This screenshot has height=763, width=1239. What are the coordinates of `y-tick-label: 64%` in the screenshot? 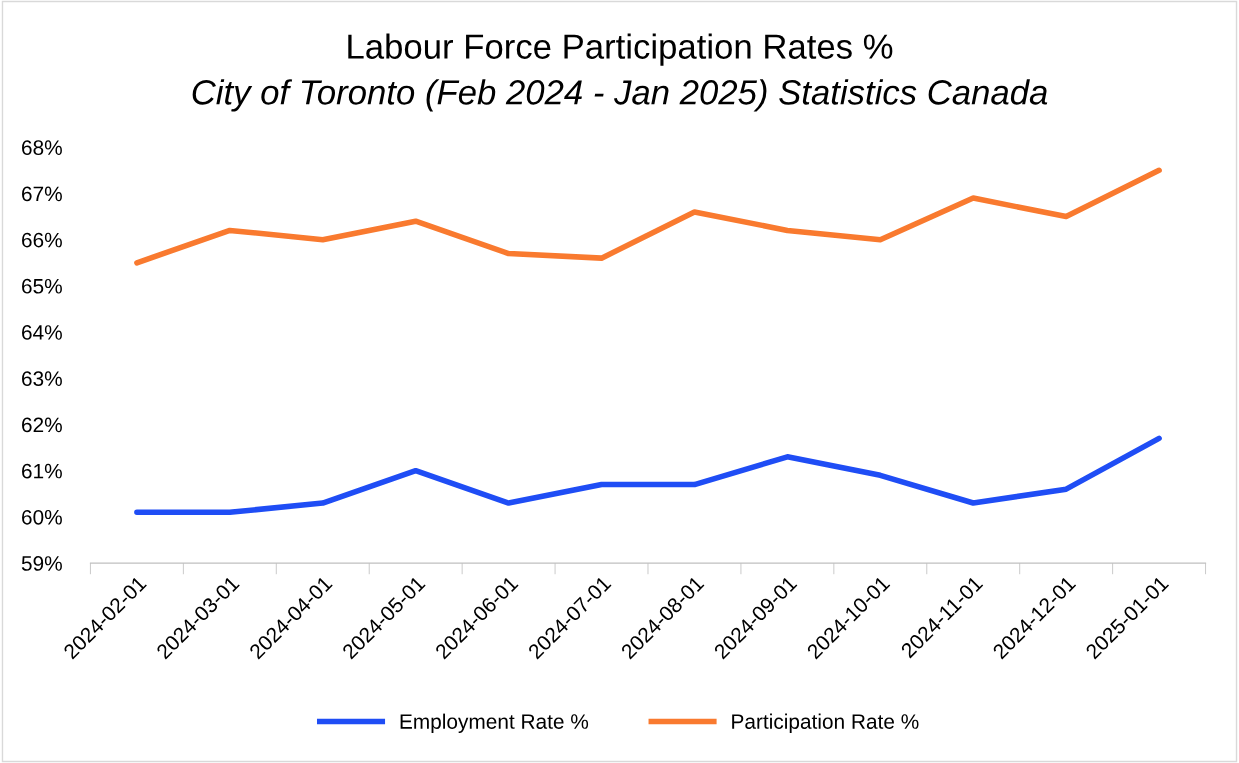 It's located at (42, 332).